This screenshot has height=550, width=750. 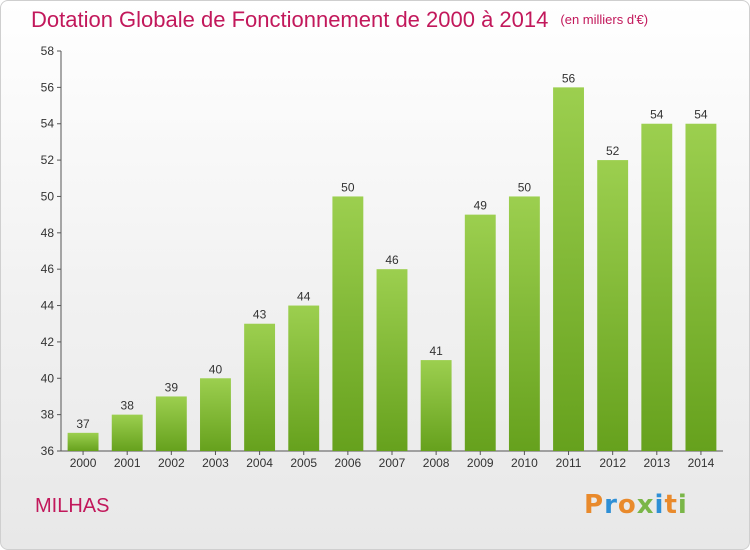 I want to click on bar-value-label: 49, so click(x=481, y=206).